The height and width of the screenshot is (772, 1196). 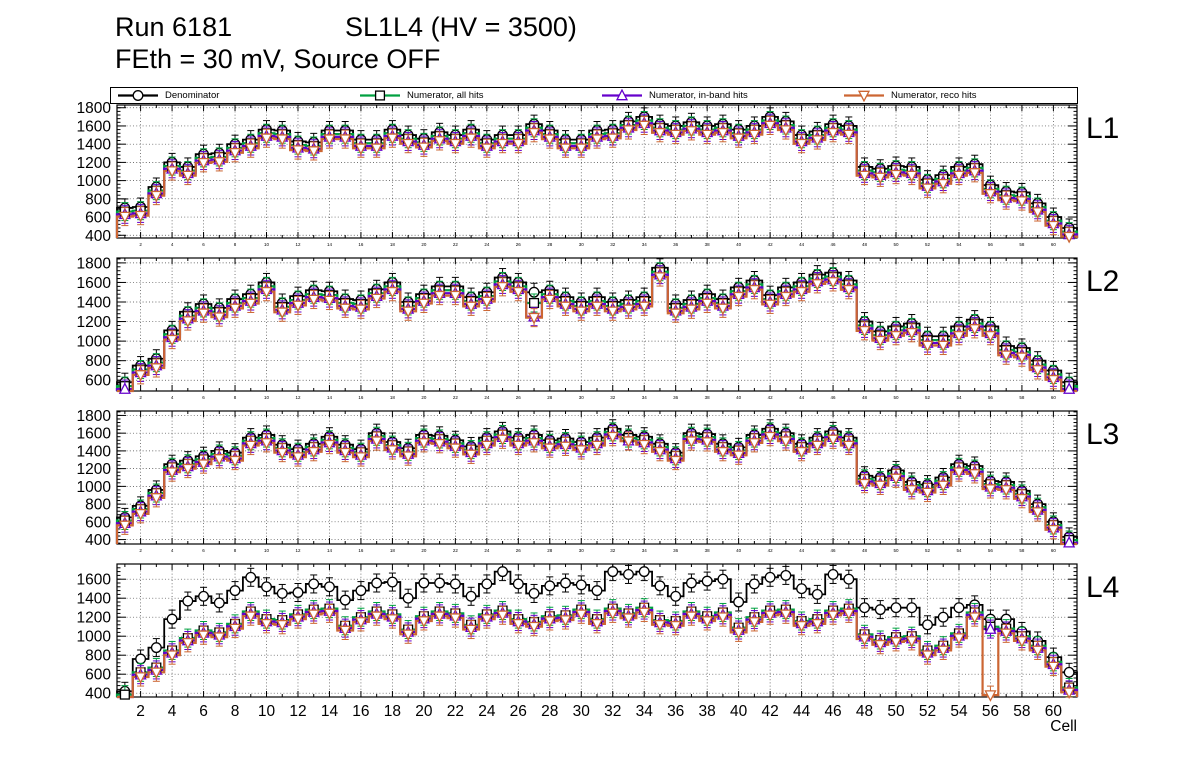 What do you see at coordinates (1102, 128) in the screenshot?
I see `panel-label-L1: L1` at bounding box center [1102, 128].